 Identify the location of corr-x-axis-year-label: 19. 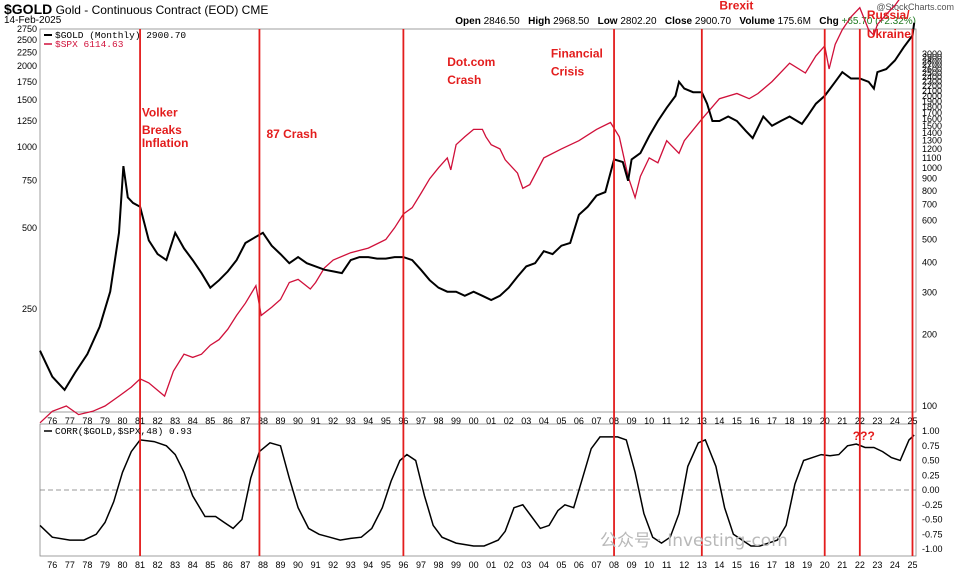
(807, 565).